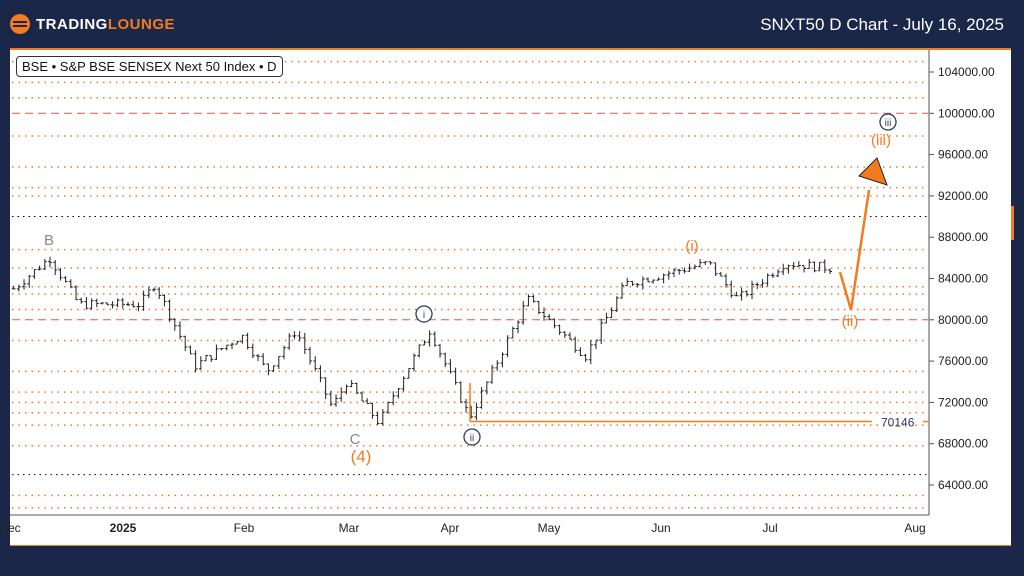 Image resolution: width=1024 pixels, height=576 pixels. What do you see at coordinates (966, 113) in the screenshot?
I see `y-tick-label: 100000.00` at bounding box center [966, 113].